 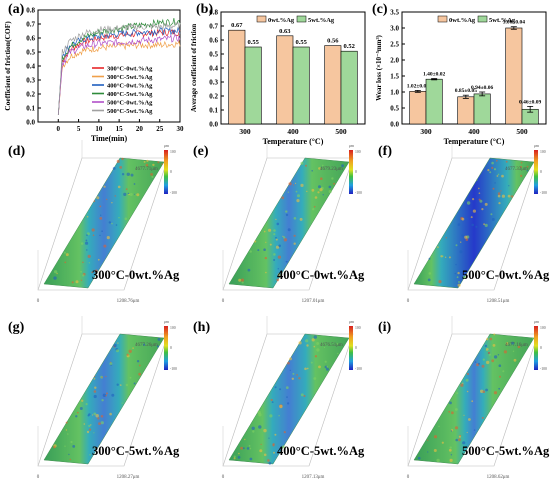 I want to click on colorbar-bottom: -100, so click(x=358, y=369).